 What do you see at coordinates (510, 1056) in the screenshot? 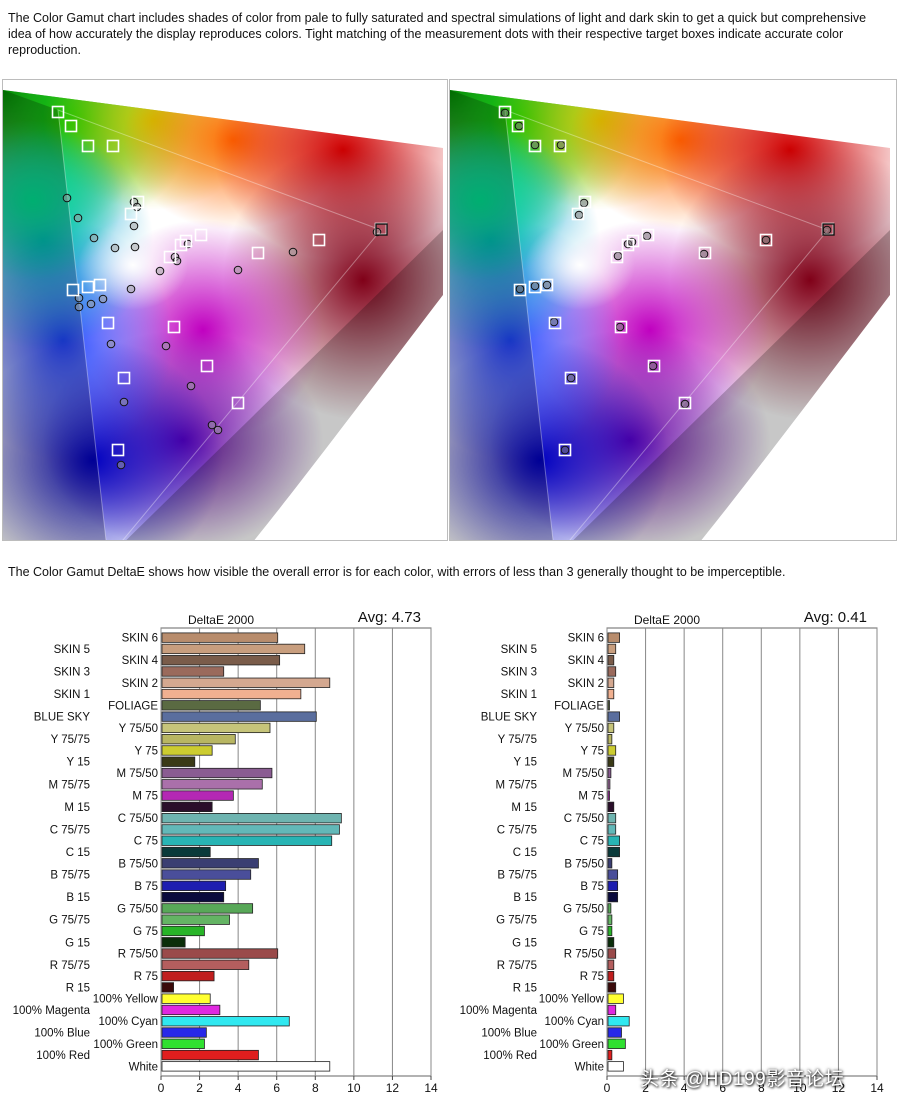
I see `category-label: 100% Red` at bounding box center [510, 1056].